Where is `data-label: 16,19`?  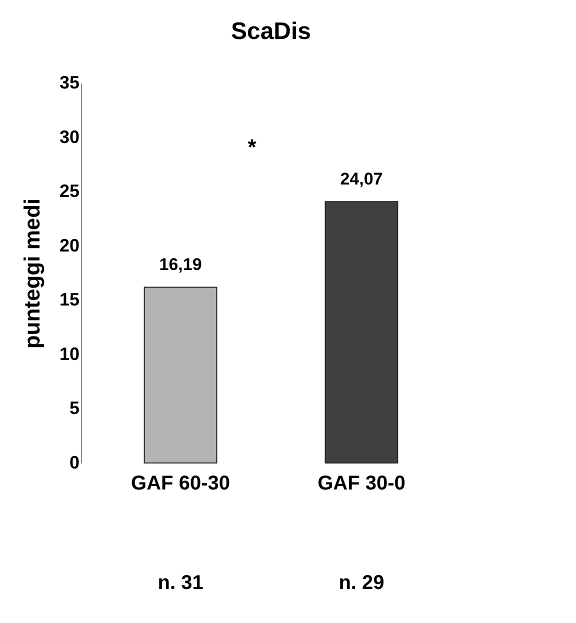 data-label: 16,19 is located at coordinates (180, 264).